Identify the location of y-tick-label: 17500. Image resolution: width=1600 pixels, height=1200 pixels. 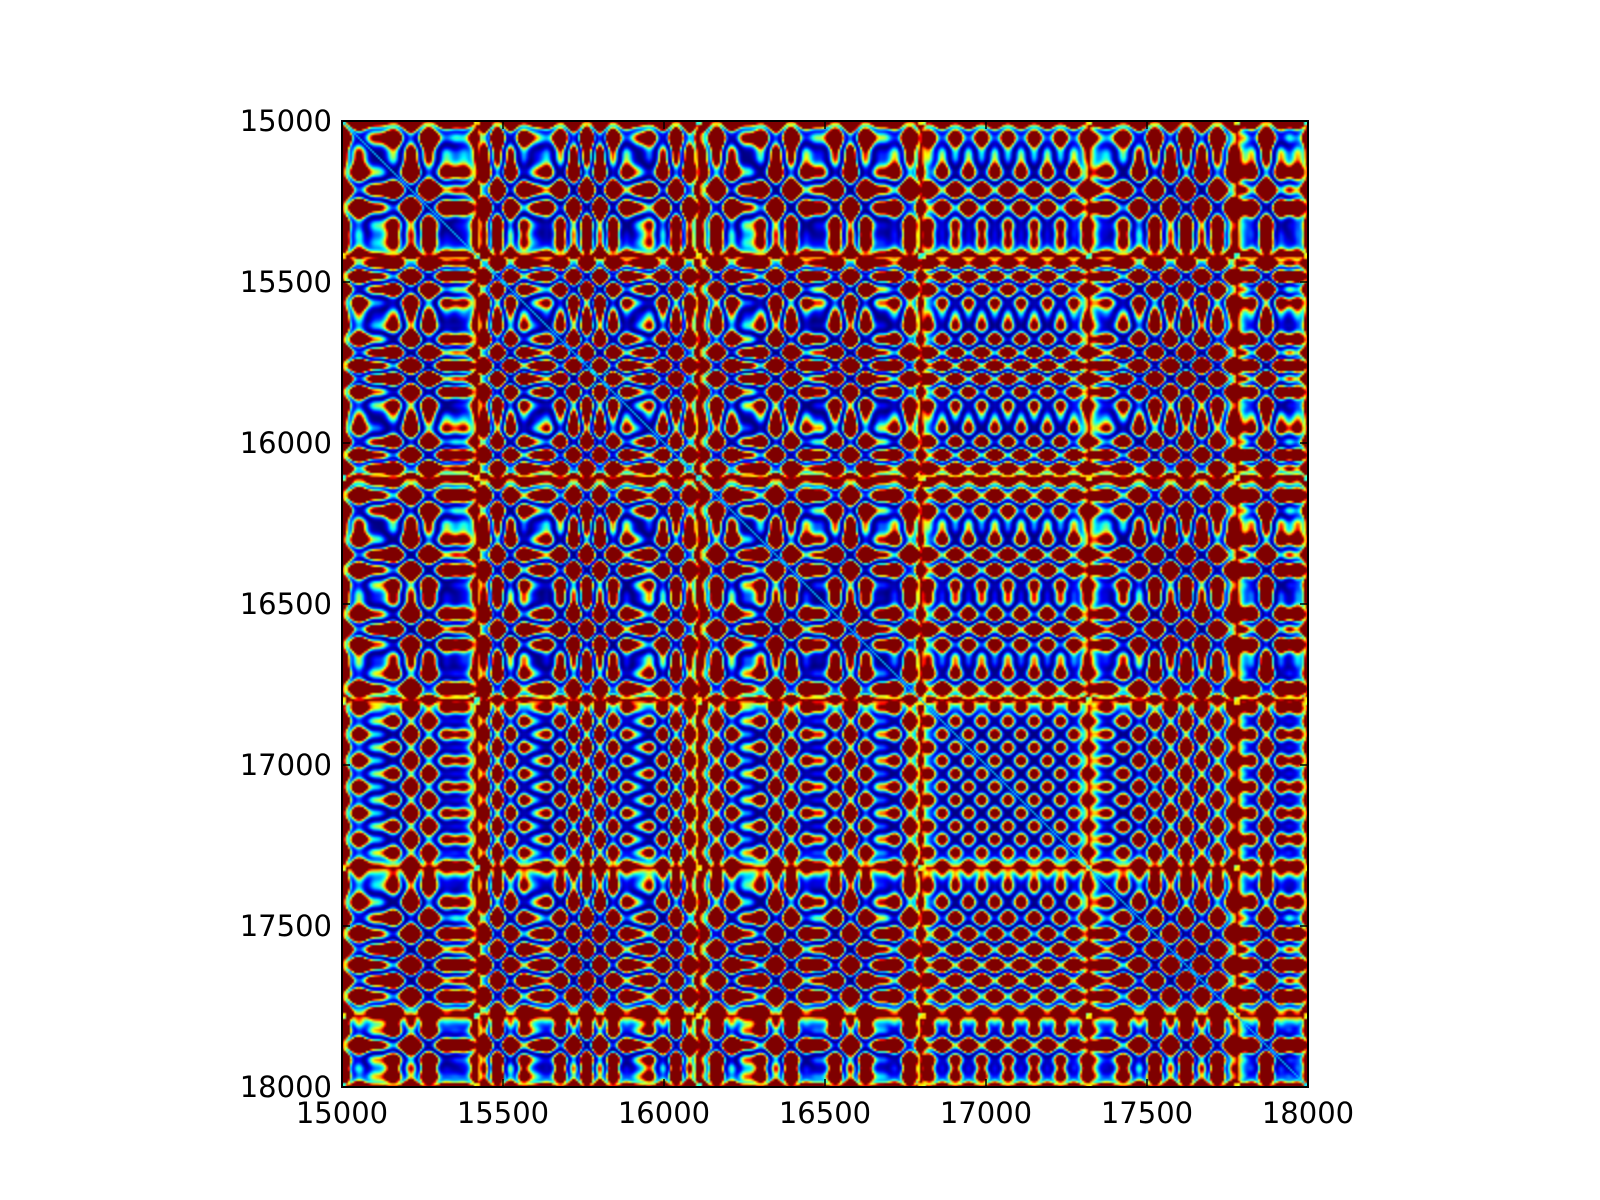
(286, 926).